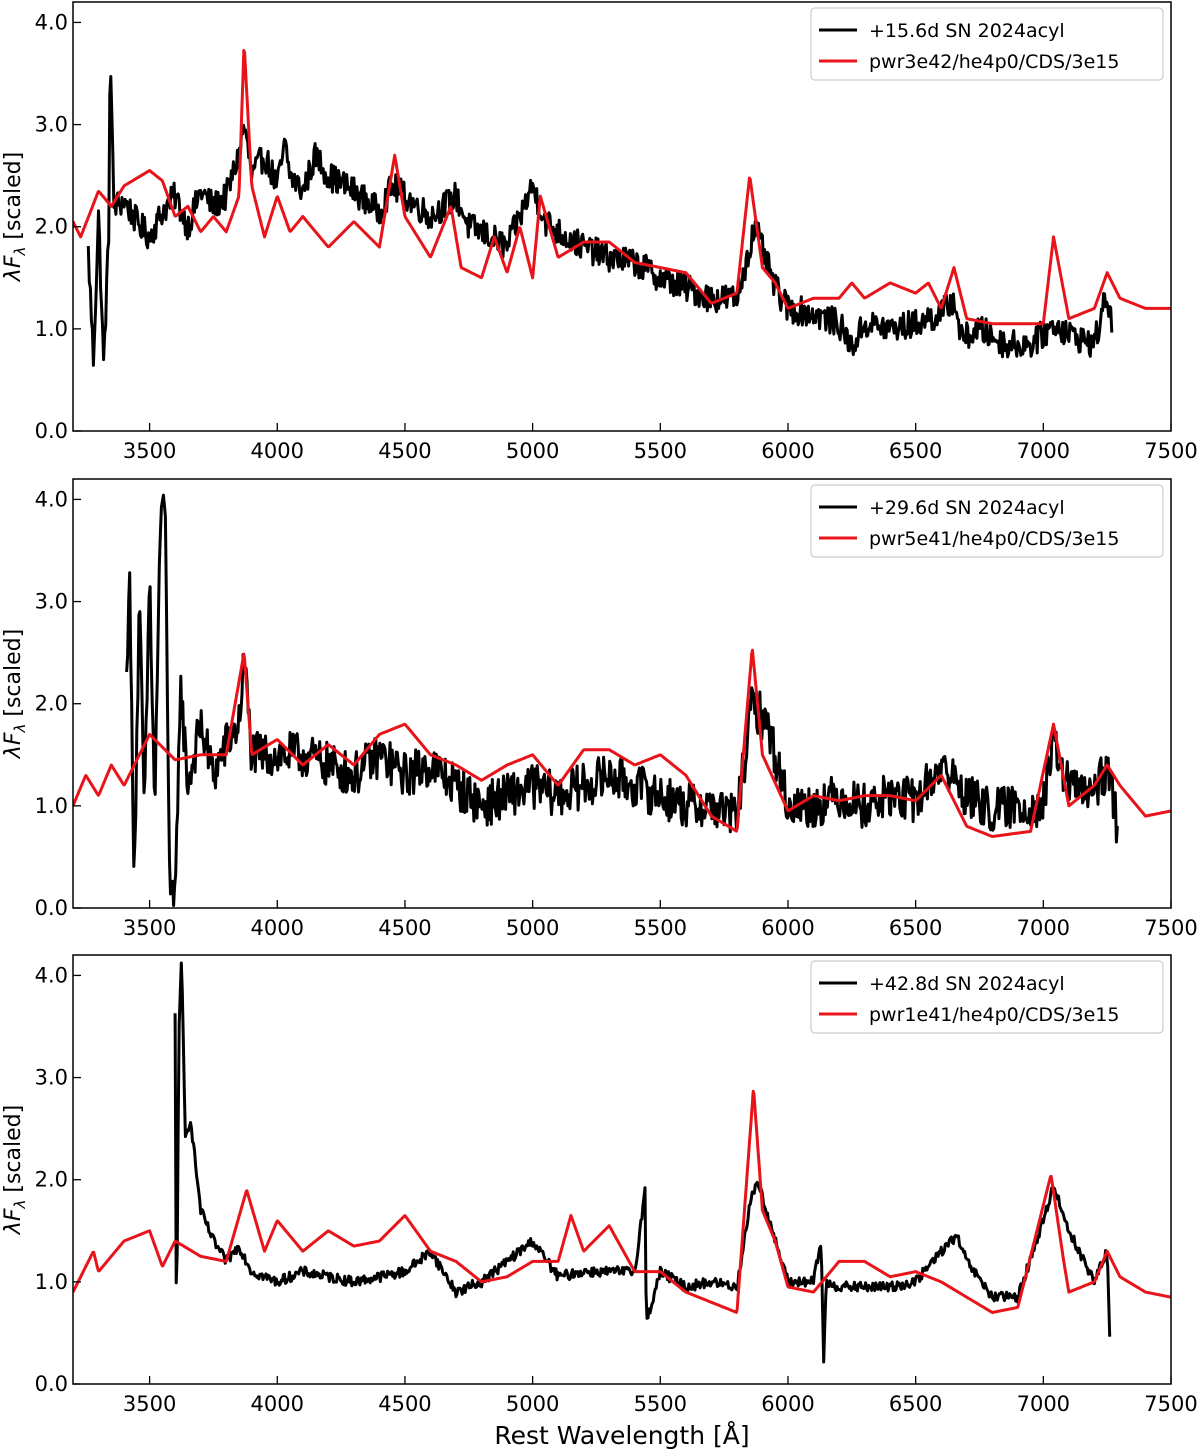 This screenshot has height=1452, width=1200. What do you see at coordinates (987, 44) in the screenshot?
I see `legend: +15.6d SN 2024acyl pwr3e42/he4p0/CDS/3e15` at bounding box center [987, 44].